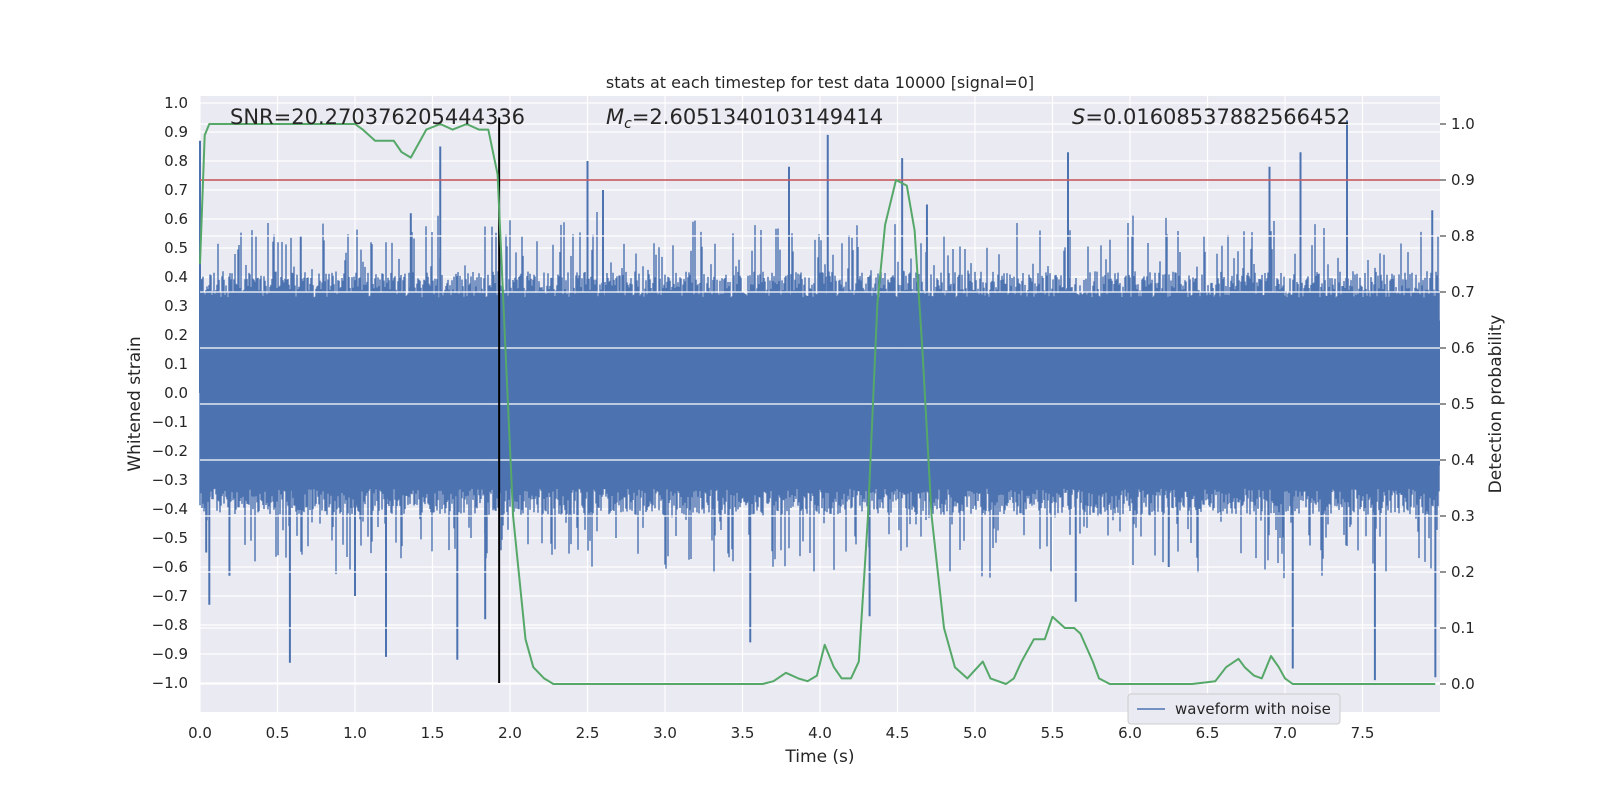 The image size is (1600, 800). What do you see at coordinates (176, 248) in the screenshot?
I see `y-left-tick-label: 0.5` at bounding box center [176, 248].